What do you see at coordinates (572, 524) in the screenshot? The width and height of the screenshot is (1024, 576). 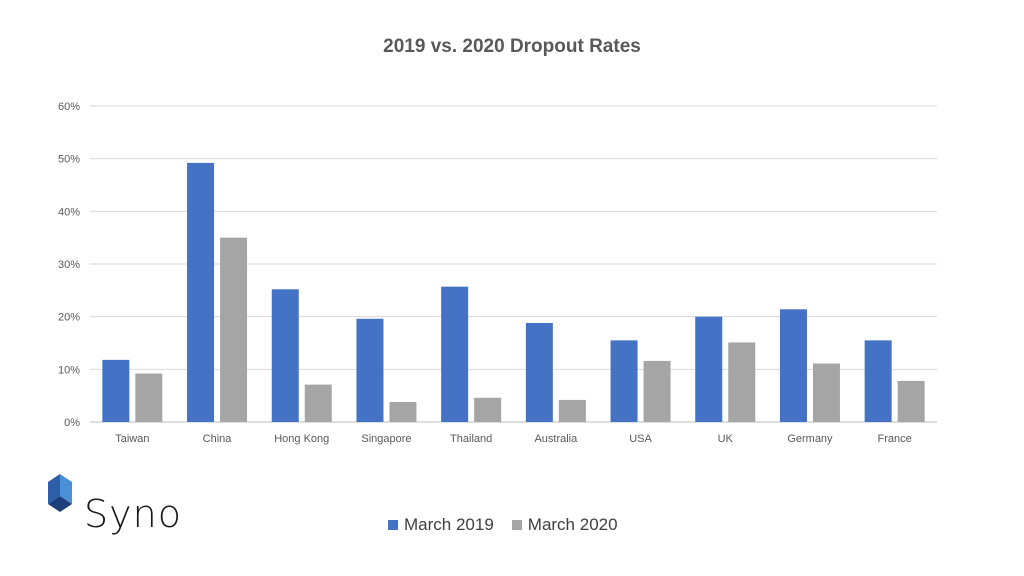 I see `legend-label-march-2020: March 2020` at bounding box center [572, 524].